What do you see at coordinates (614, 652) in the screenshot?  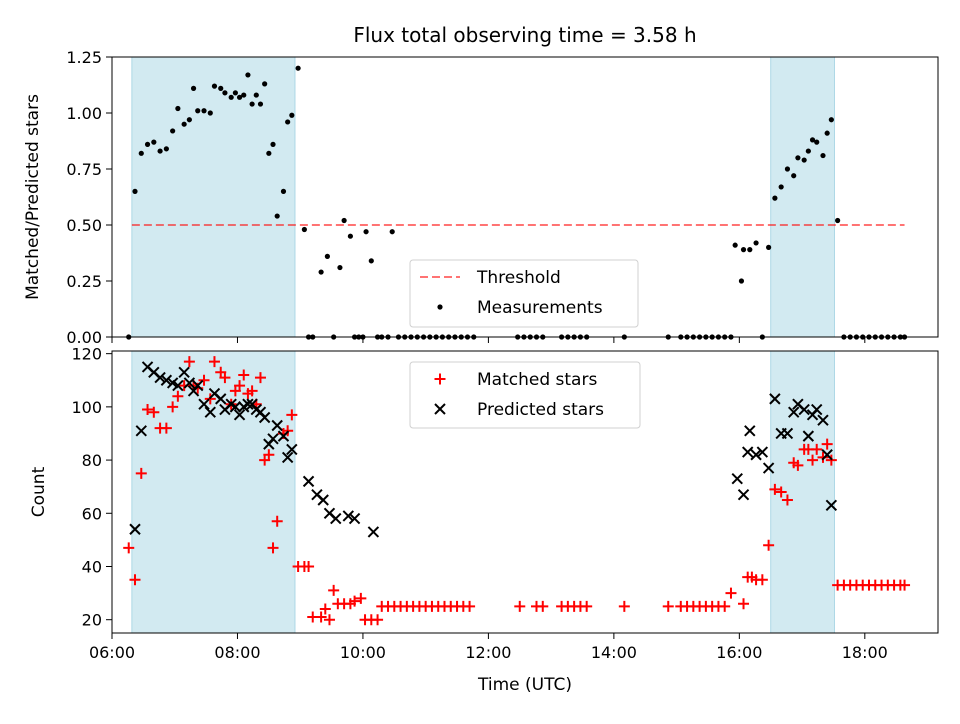 I see `x-tick-label: 14:00` at bounding box center [614, 652].